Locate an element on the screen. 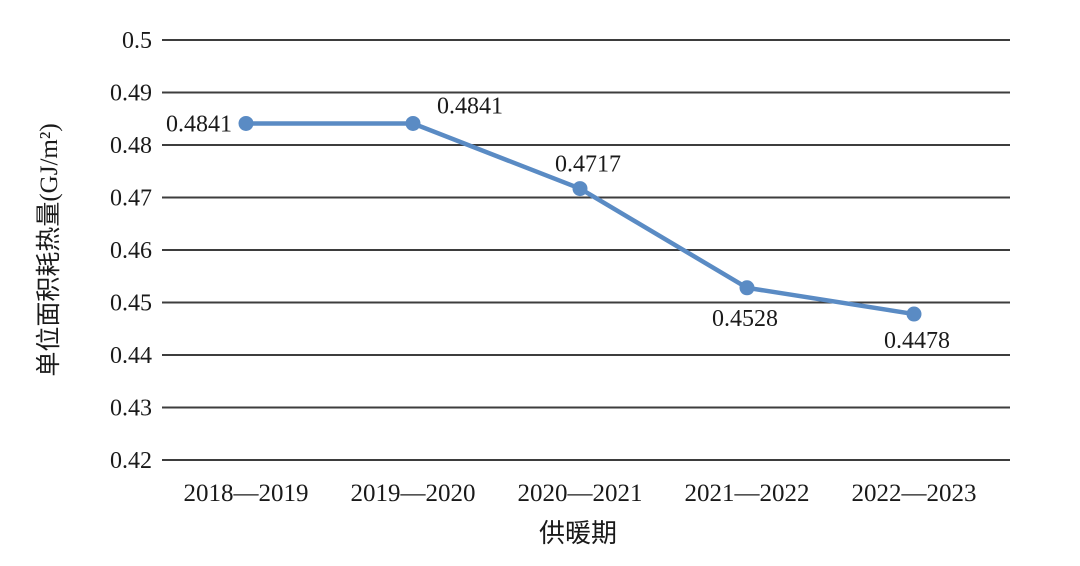 This screenshot has height=566, width=1080. y-tick-label: 0.45 is located at coordinates (131, 304).